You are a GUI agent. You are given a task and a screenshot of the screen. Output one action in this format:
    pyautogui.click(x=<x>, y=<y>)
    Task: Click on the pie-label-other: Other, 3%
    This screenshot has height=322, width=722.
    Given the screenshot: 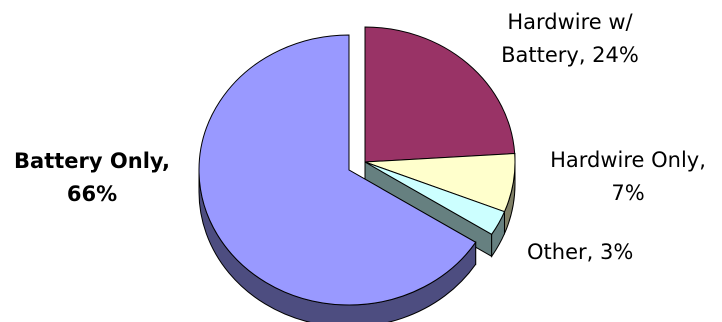 What is the action you would take?
    pyautogui.click(x=580, y=252)
    